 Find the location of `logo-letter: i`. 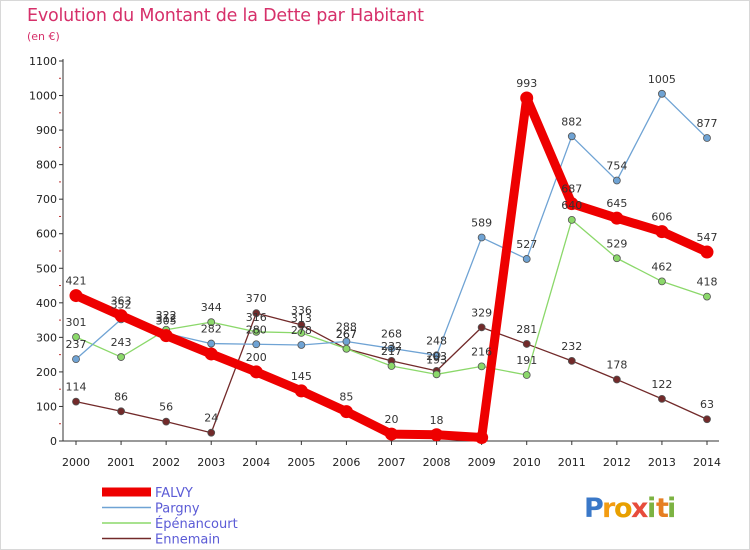

logo-letter: i is located at coordinates (651, 508).